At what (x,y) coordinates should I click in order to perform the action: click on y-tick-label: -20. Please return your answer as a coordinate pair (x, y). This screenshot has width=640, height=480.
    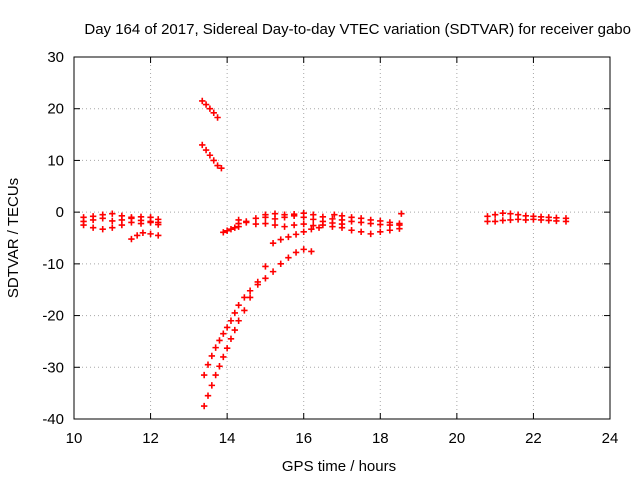
    Looking at the image, I should click on (53, 316).